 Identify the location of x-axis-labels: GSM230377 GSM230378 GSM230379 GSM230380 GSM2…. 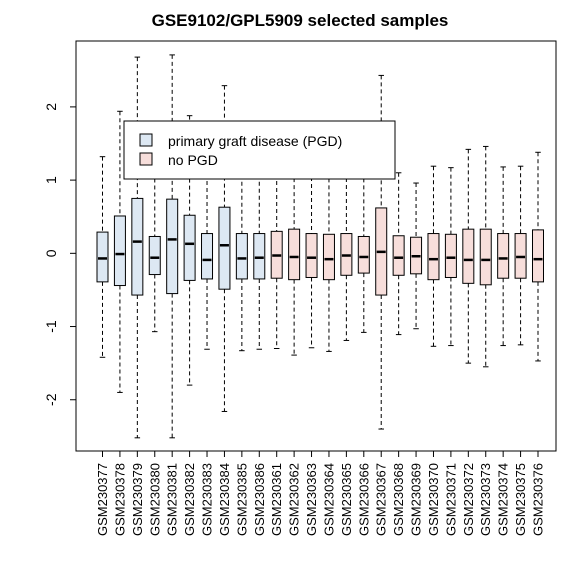
(320, 493).